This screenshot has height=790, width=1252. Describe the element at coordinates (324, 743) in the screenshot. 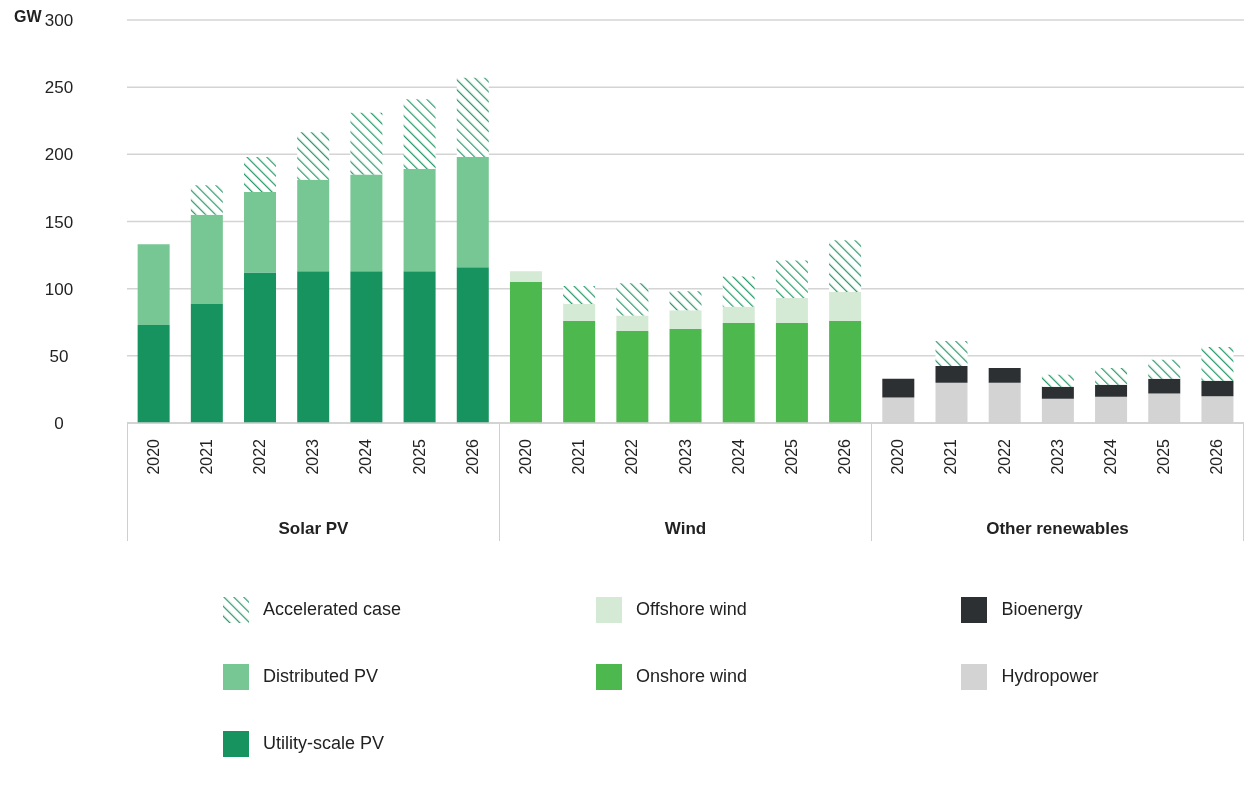

I see `legend-label: Utility-scale PV` at that location.